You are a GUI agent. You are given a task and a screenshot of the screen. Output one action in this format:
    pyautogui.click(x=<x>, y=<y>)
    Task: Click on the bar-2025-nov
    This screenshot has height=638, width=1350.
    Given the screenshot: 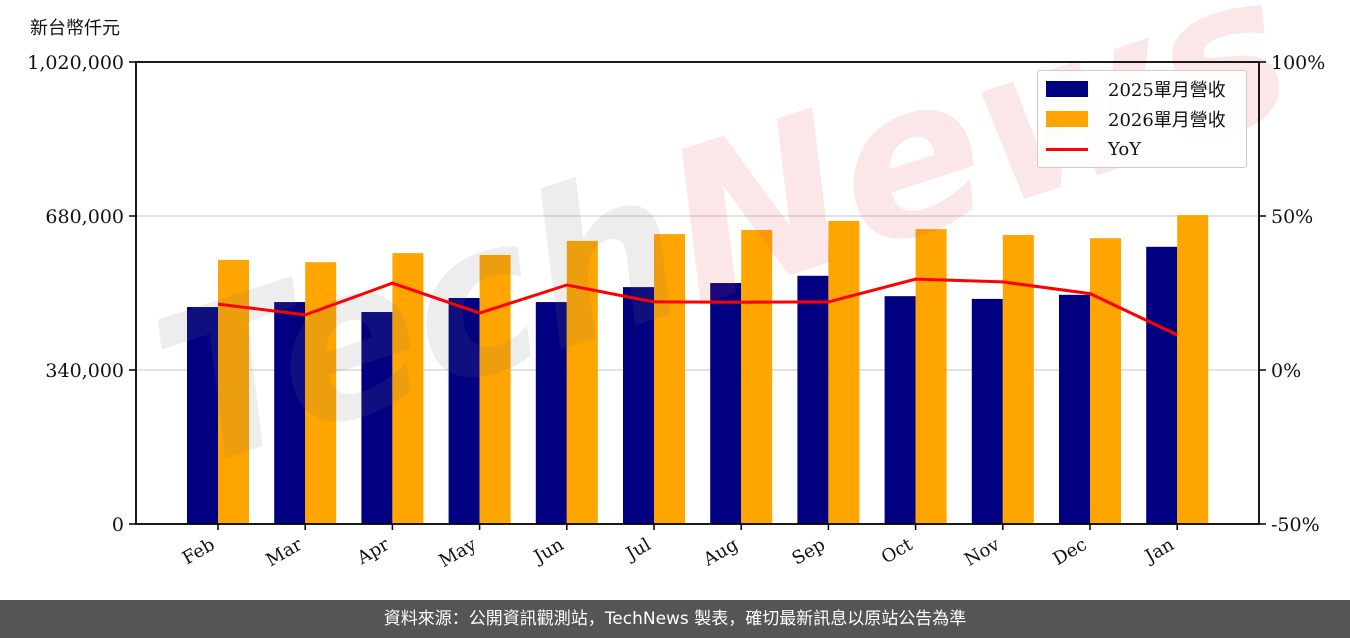 What is the action you would take?
    pyautogui.click(x=987, y=411)
    